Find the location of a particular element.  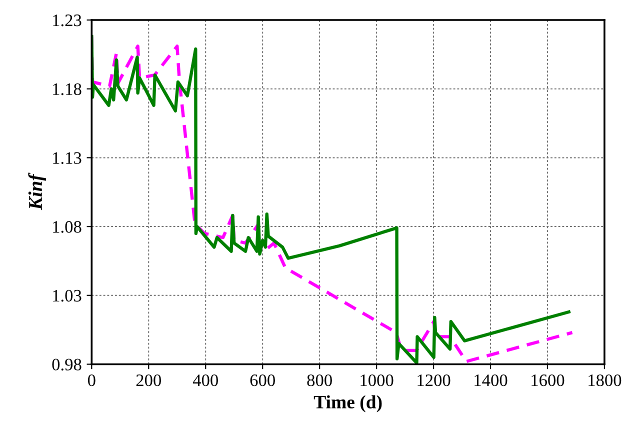

x-tick-label: 0 is located at coordinates (92, 380).